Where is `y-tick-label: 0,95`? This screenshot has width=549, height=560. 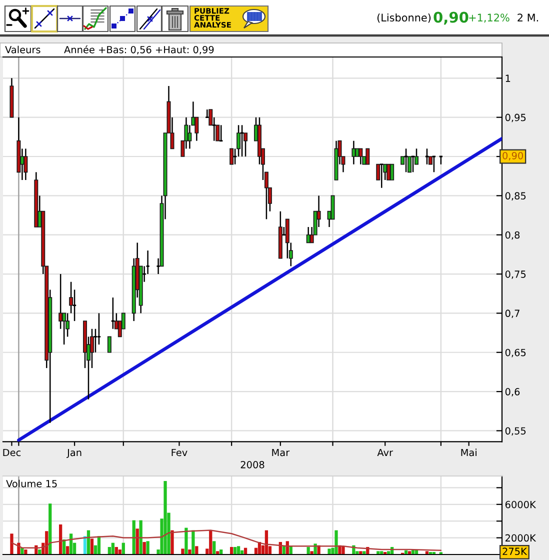
y-tick-label: 0,95 is located at coordinates (515, 118).